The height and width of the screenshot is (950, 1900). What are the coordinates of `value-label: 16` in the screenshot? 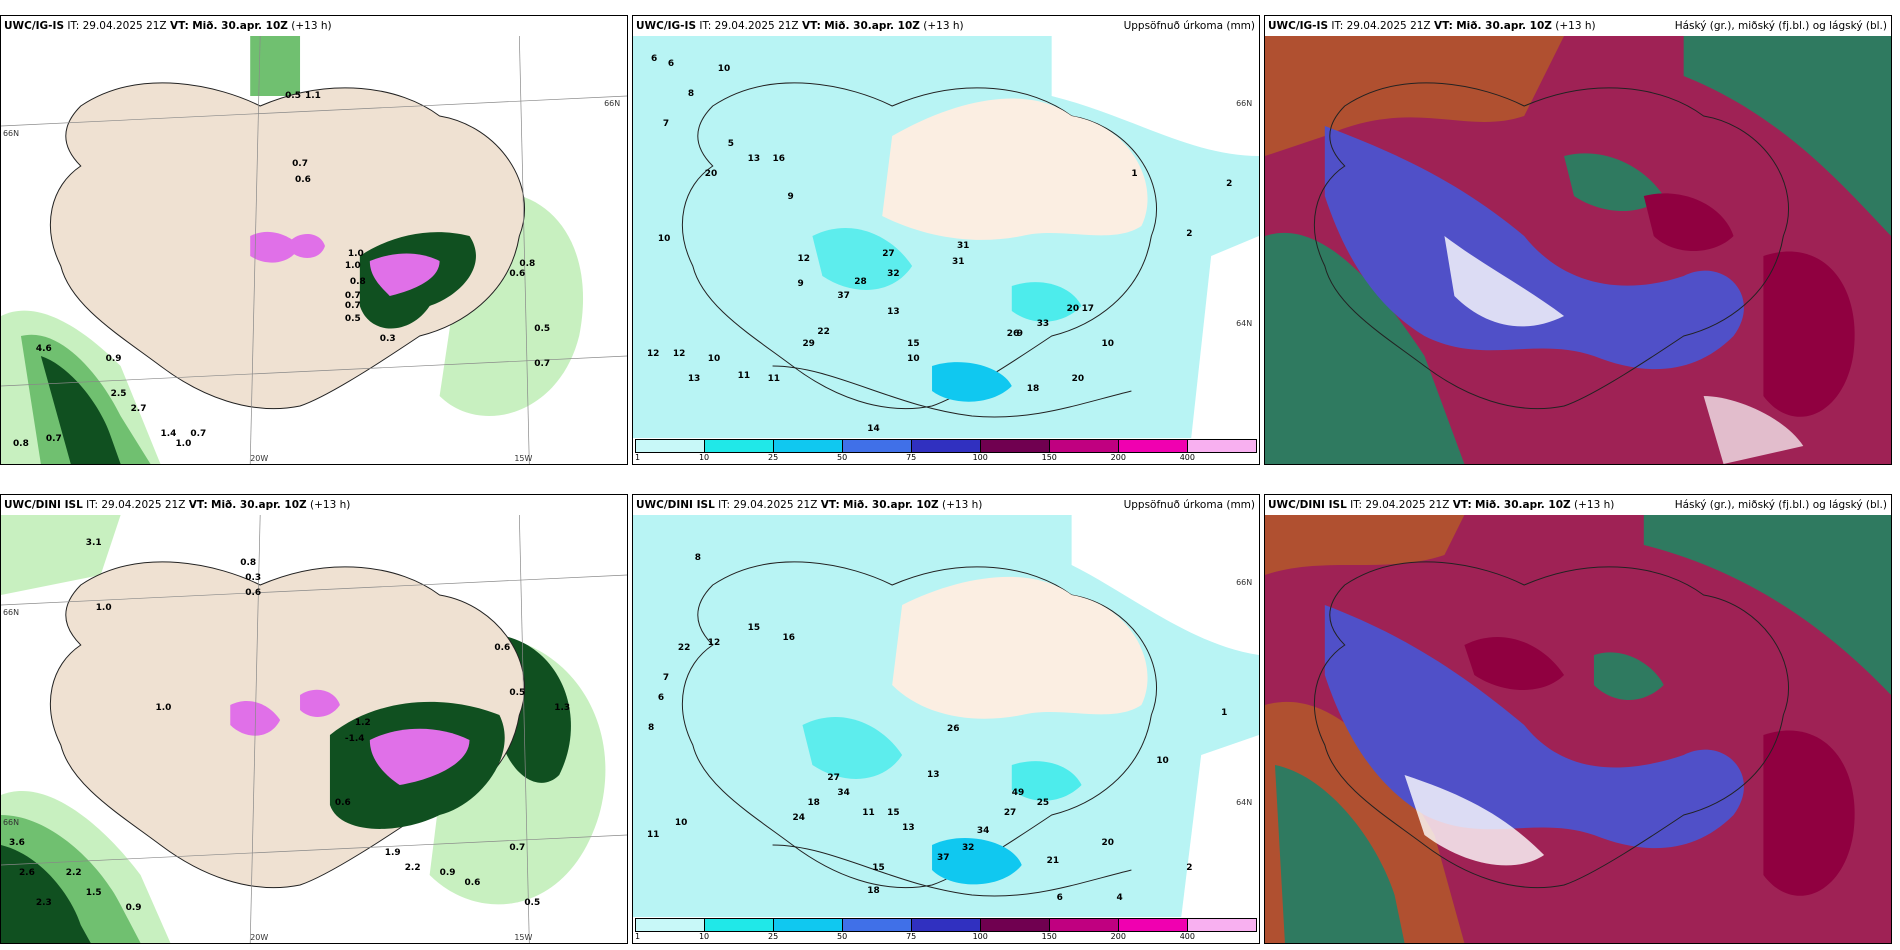 It's located at (789, 638).